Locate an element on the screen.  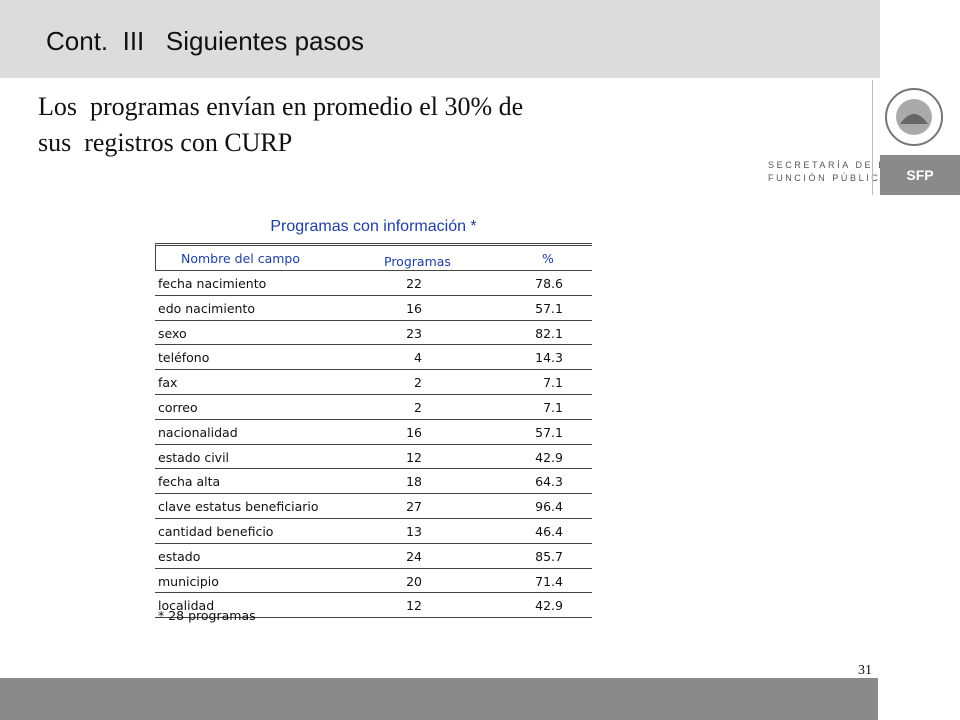
cell: 96.4 is located at coordinates (549, 507).